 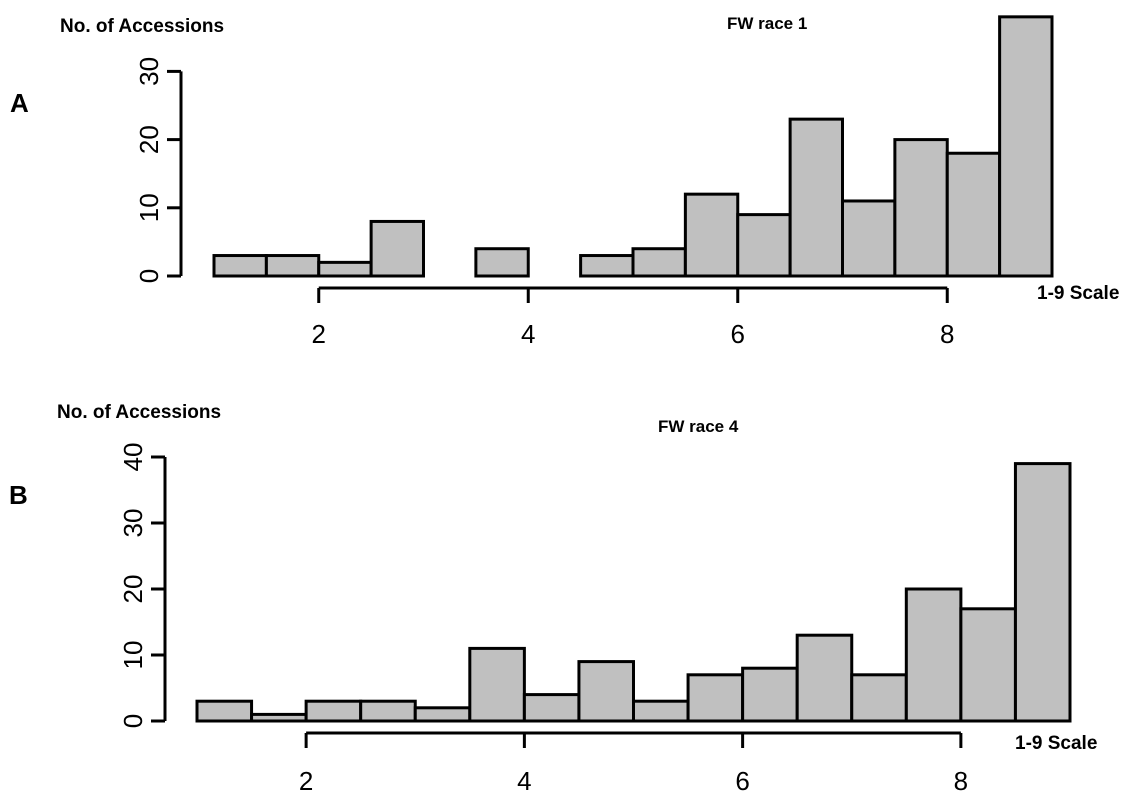 I want to click on panel-b-y-tick-label: 10, so click(x=133, y=655).